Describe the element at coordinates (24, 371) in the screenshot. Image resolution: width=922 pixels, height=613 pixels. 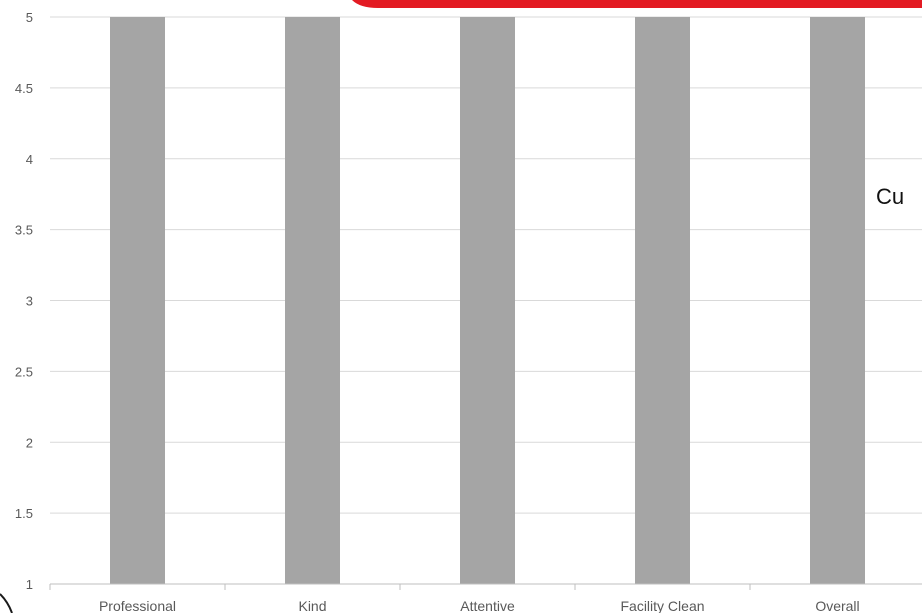
I see `y-tick-label: 2.5` at that location.